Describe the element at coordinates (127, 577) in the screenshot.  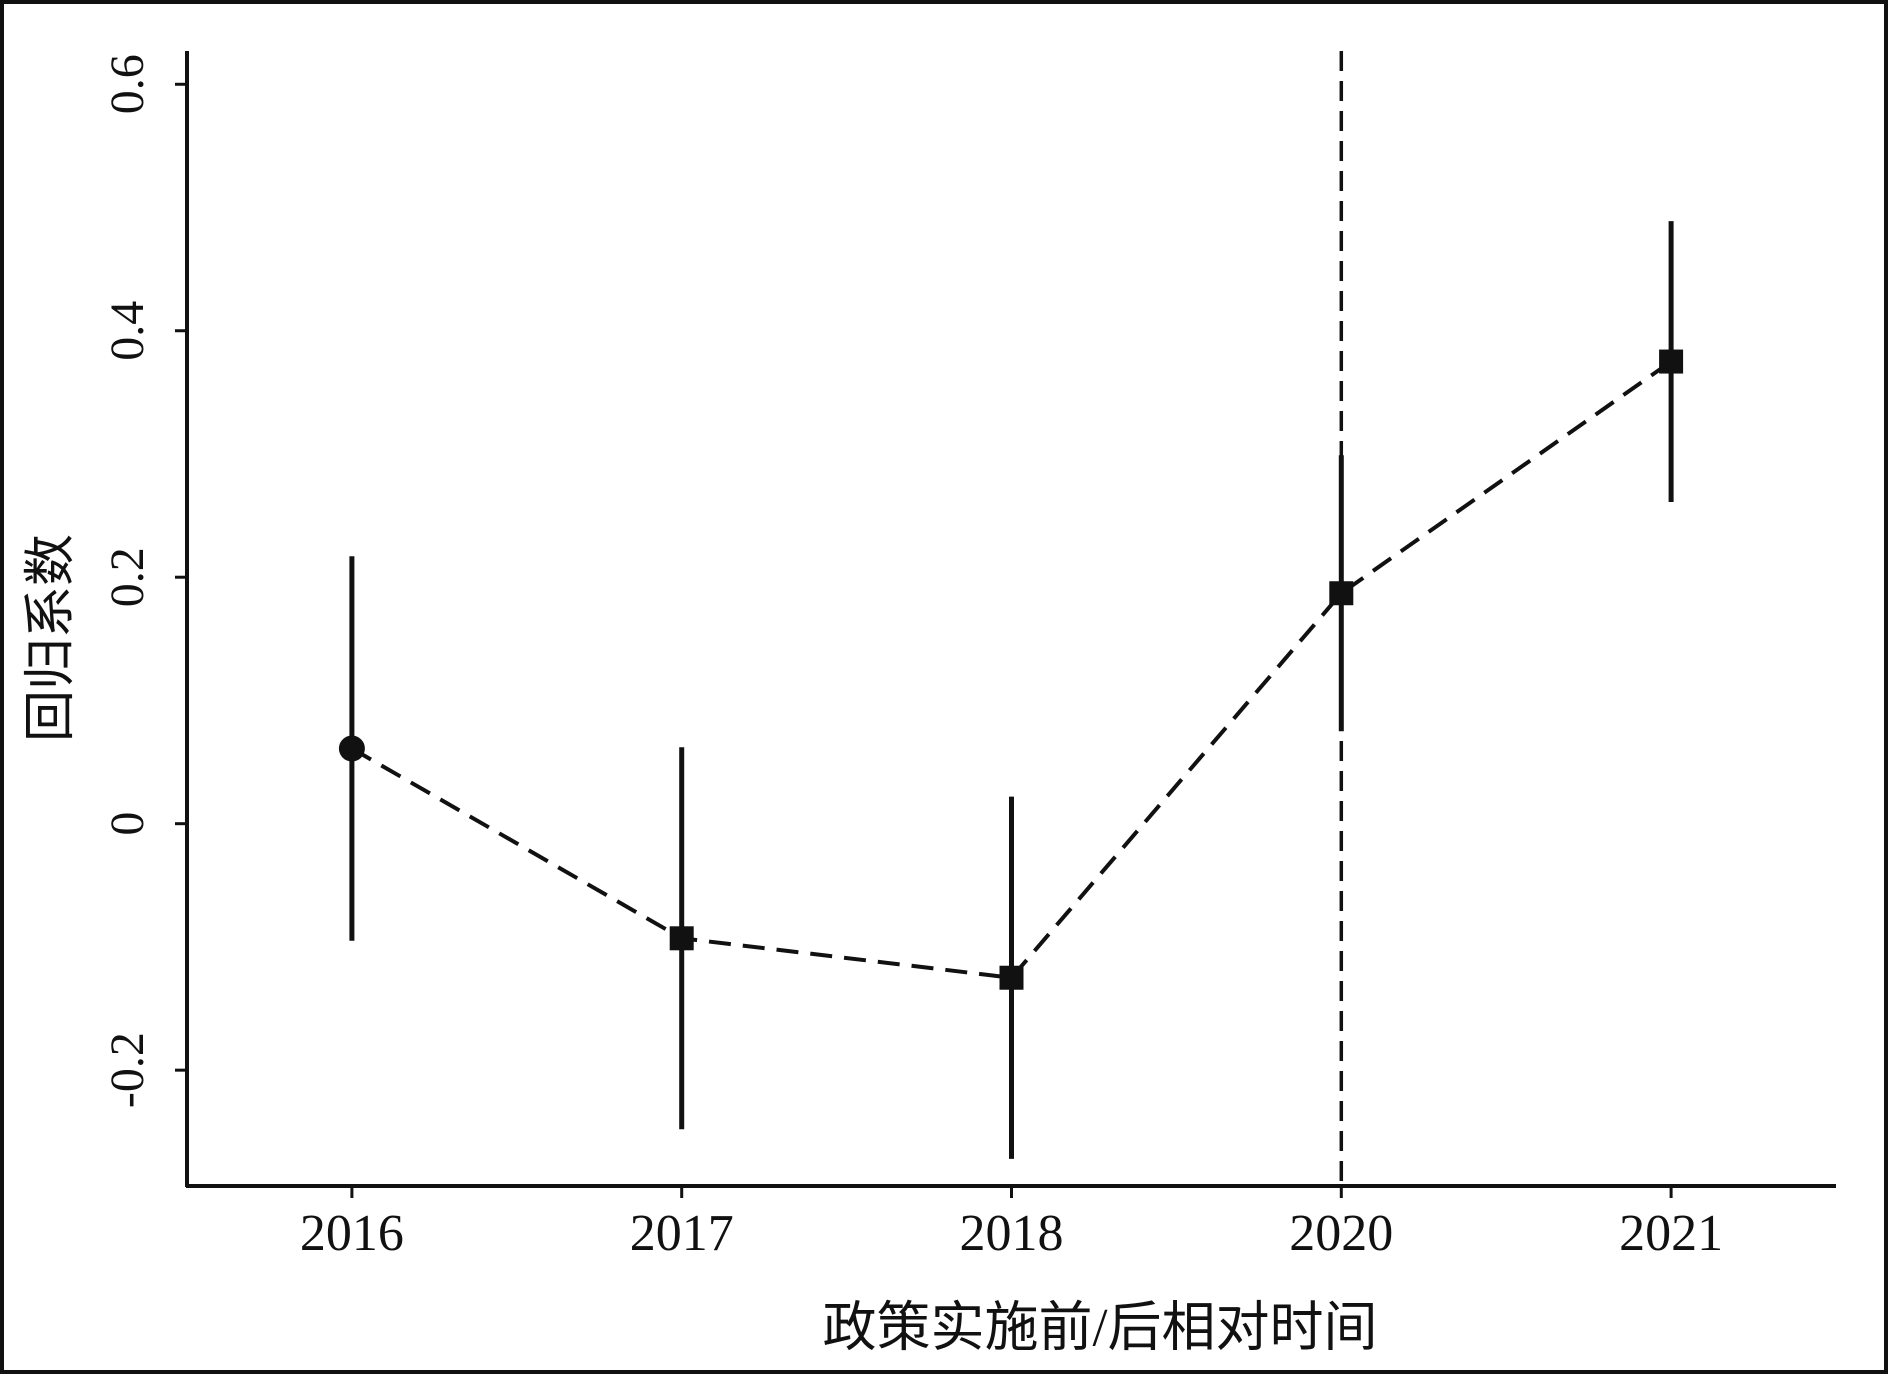
I see `y-tick-label: 0.2` at that location.